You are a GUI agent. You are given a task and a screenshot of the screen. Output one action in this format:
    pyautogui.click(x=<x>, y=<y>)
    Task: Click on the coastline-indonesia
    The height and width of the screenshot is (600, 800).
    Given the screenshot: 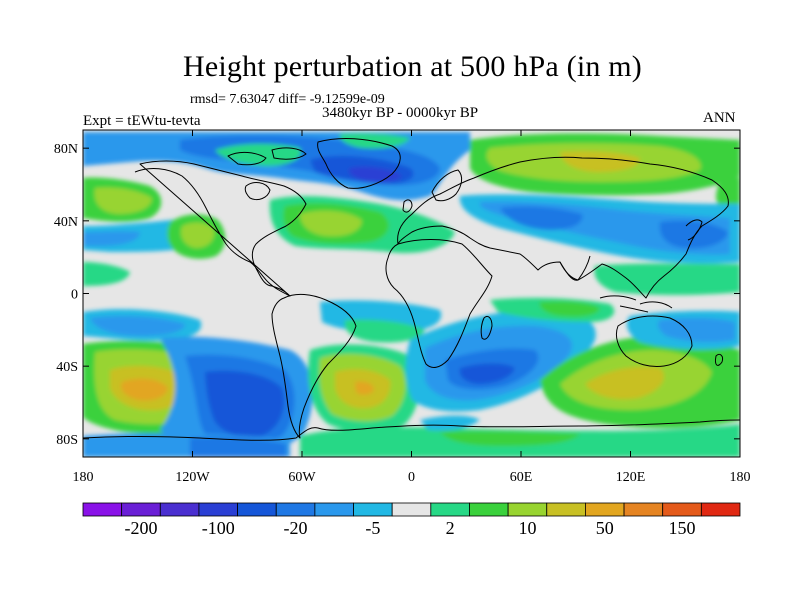 What is the action you would take?
    pyautogui.click(x=636, y=304)
    